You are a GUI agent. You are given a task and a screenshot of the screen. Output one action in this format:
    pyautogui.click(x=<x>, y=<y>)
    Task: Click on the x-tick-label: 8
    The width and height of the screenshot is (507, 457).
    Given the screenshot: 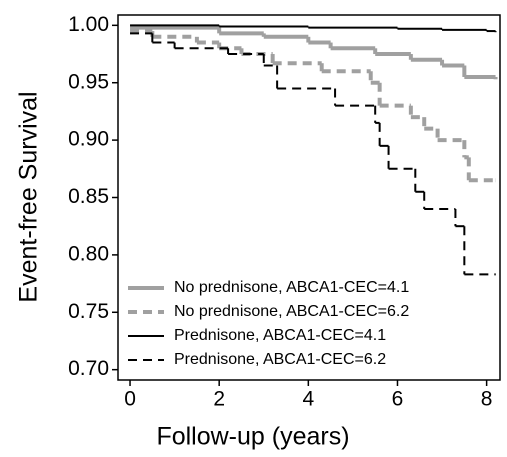 What is the action you would take?
    pyautogui.click(x=487, y=399)
    